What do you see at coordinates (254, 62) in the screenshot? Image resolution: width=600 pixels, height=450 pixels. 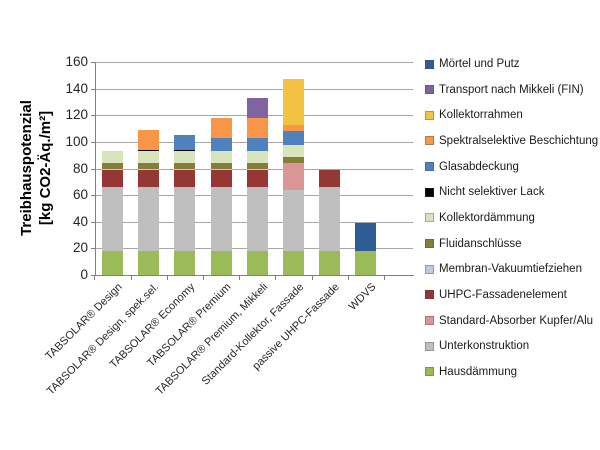 I see `gridline` at bounding box center [254, 62].